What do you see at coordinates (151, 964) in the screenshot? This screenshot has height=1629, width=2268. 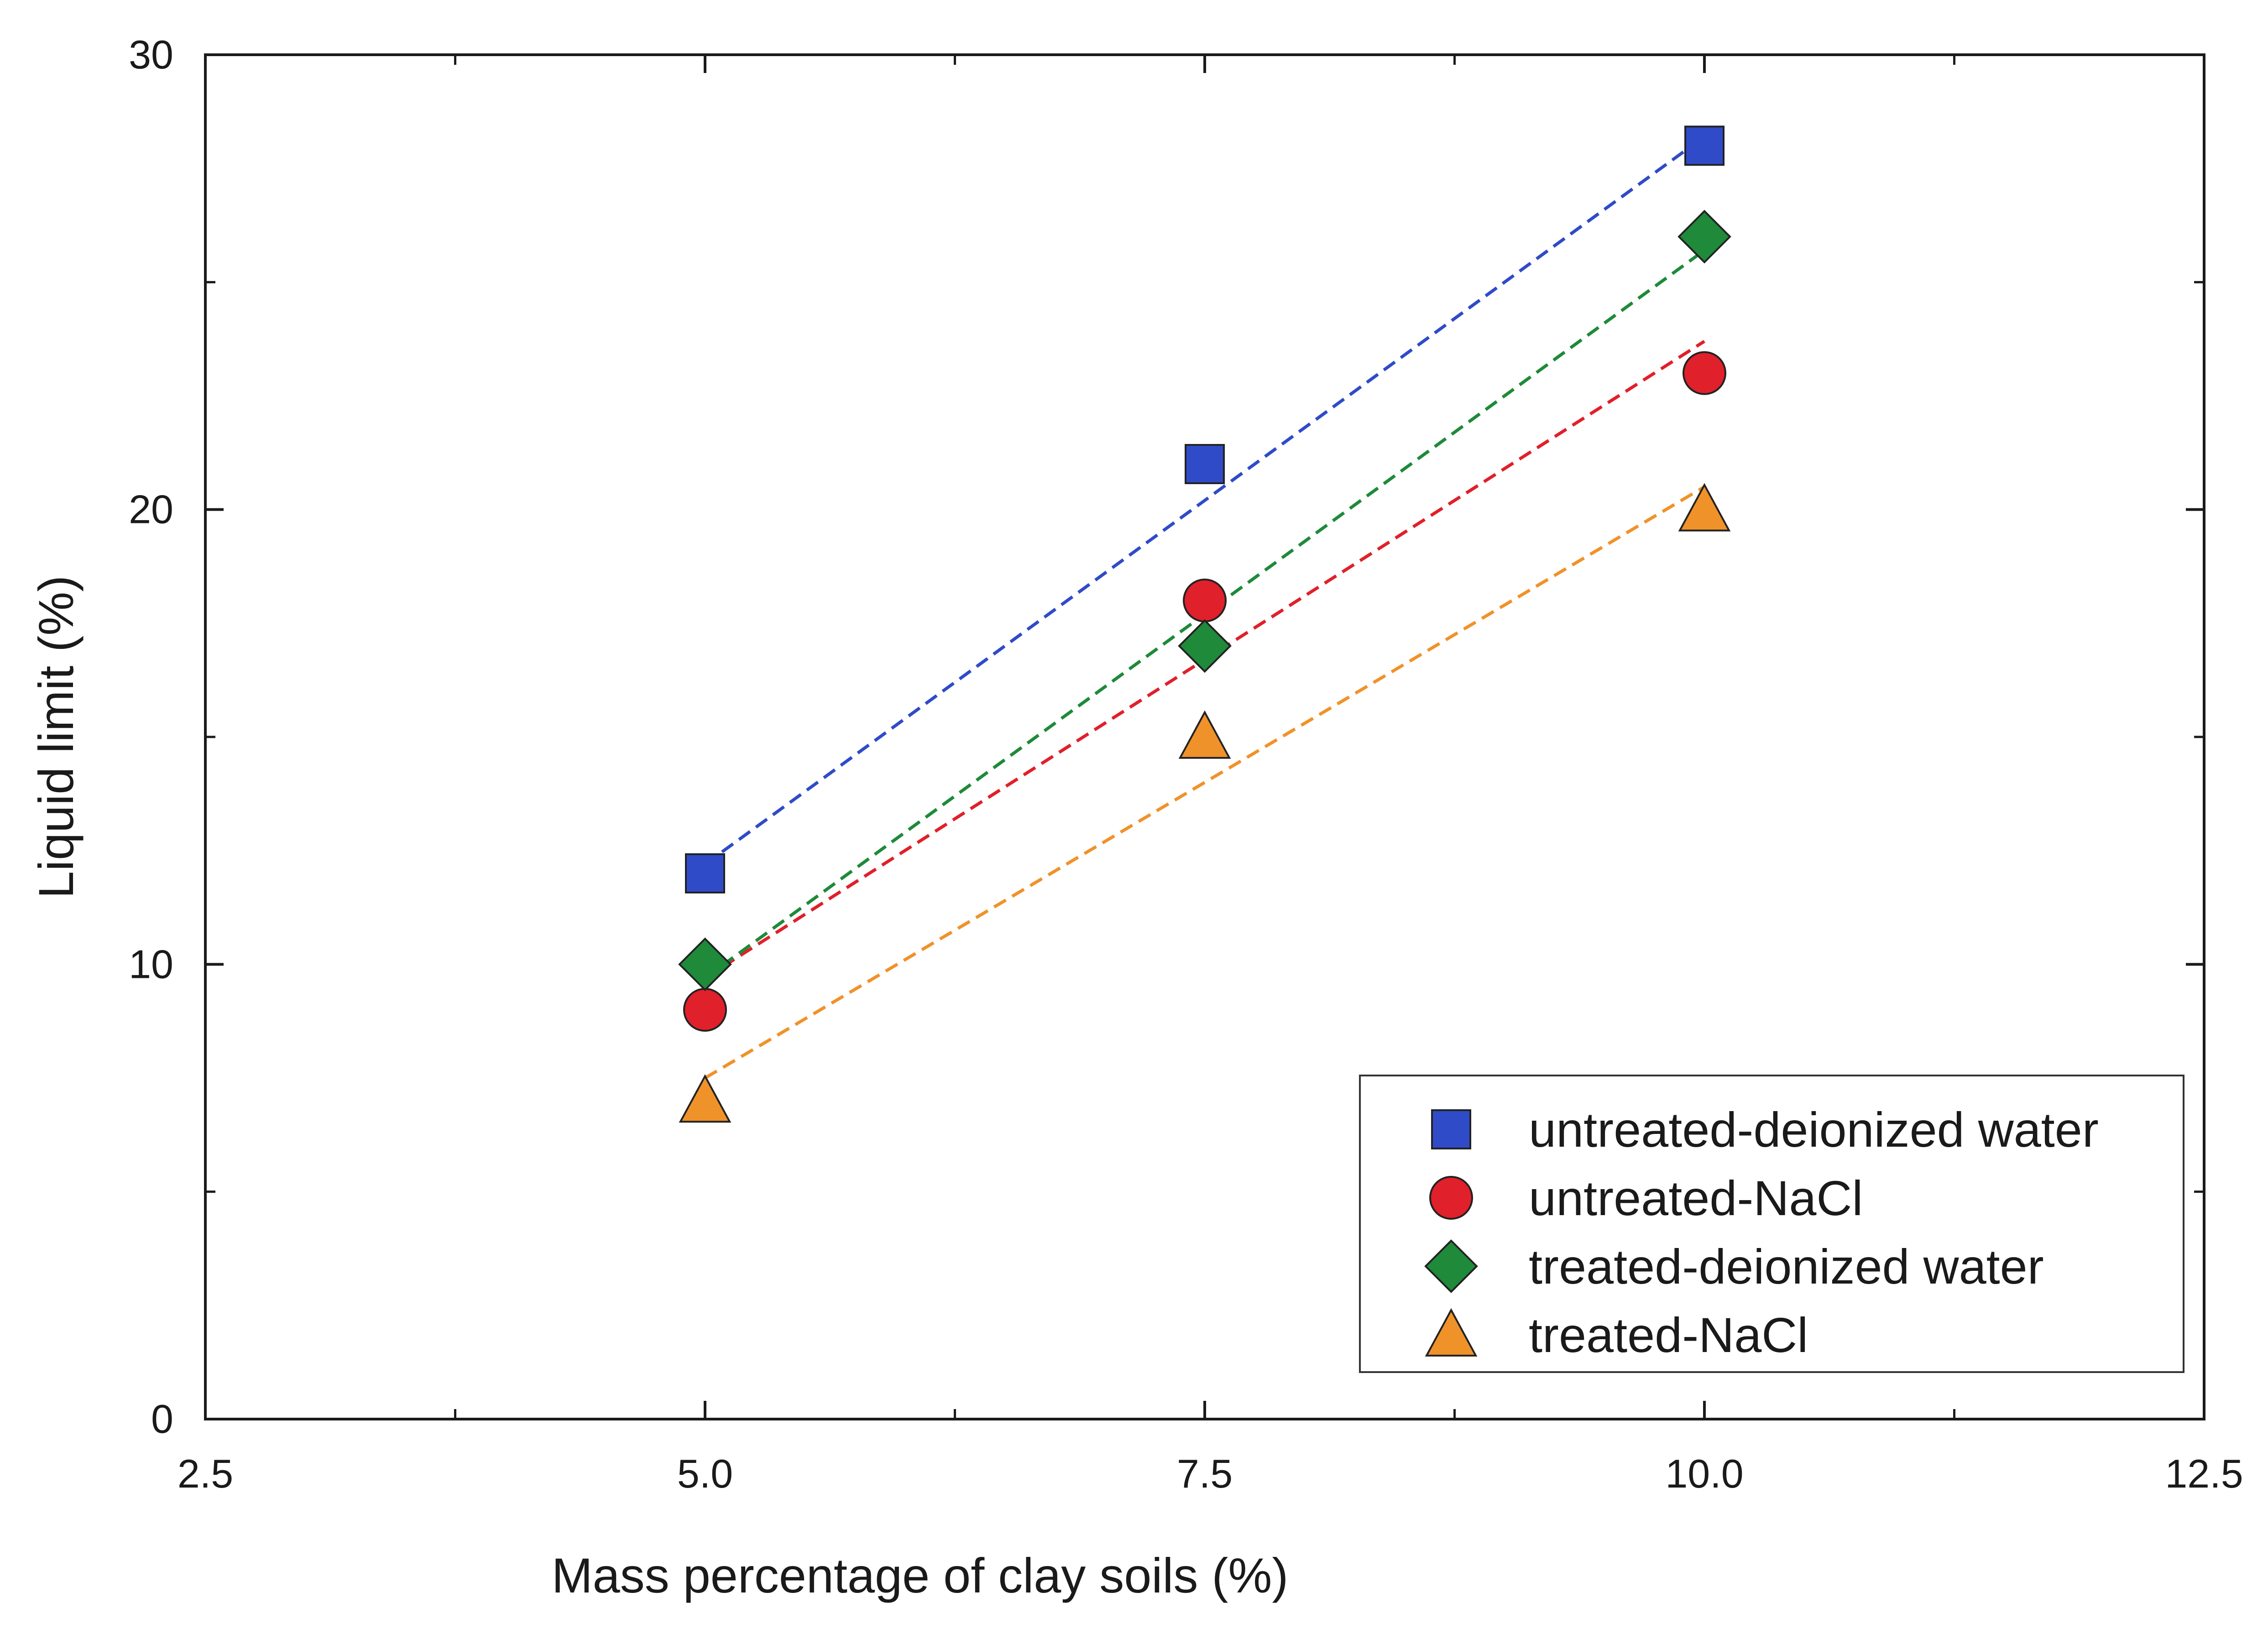 I see `y-tick-label: 10` at bounding box center [151, 964].